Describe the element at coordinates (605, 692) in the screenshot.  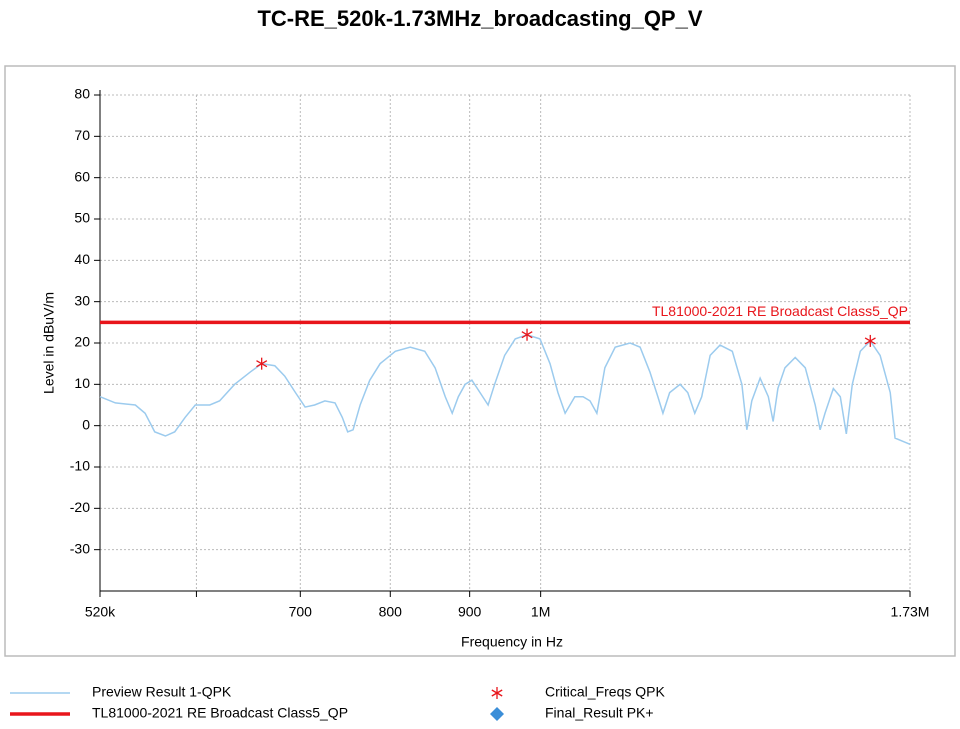
I see `legend-label: Critical_Freqs QPK` at that location.